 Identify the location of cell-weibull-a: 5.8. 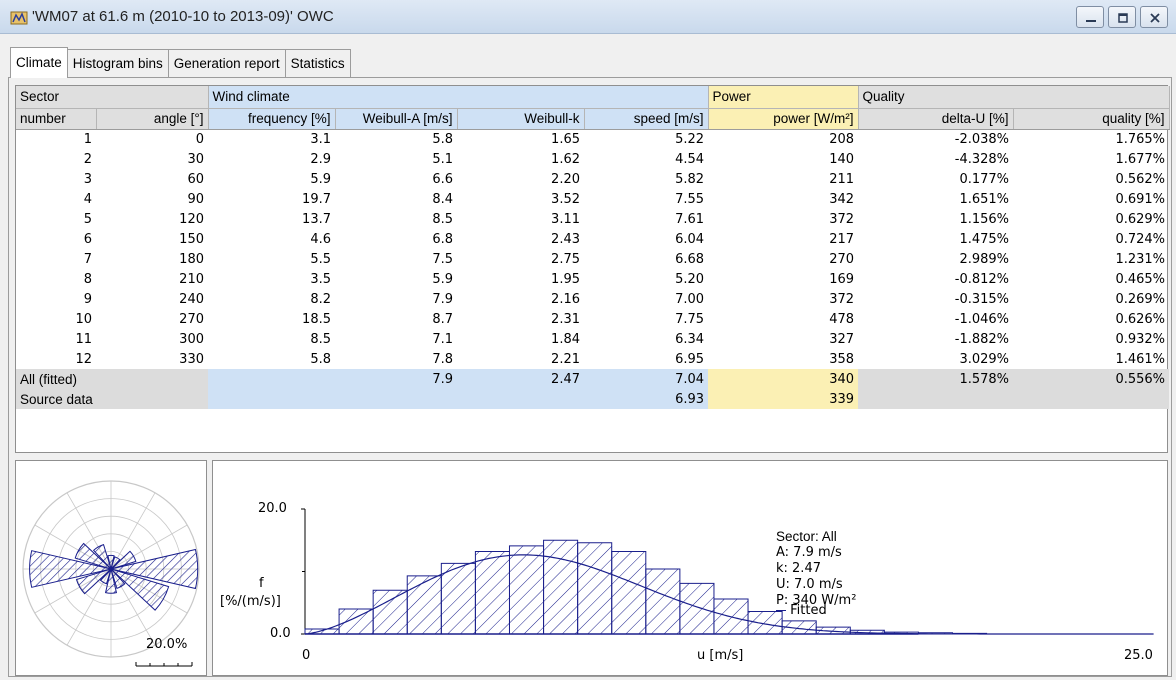
(442, 139).